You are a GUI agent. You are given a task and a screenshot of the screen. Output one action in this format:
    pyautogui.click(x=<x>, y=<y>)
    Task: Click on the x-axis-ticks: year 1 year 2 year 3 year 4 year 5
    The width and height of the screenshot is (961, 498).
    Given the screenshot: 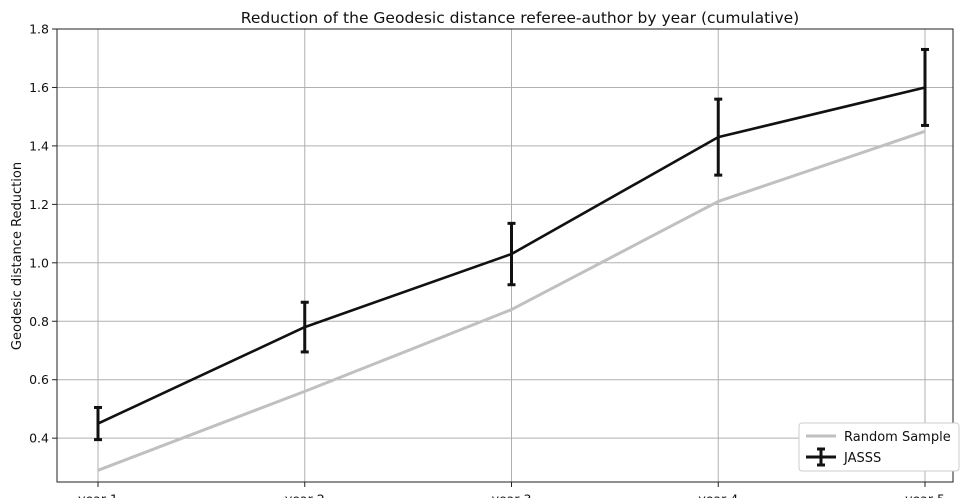 What is the action you would take?
    pyautogui.click(x=511, y=490)
    